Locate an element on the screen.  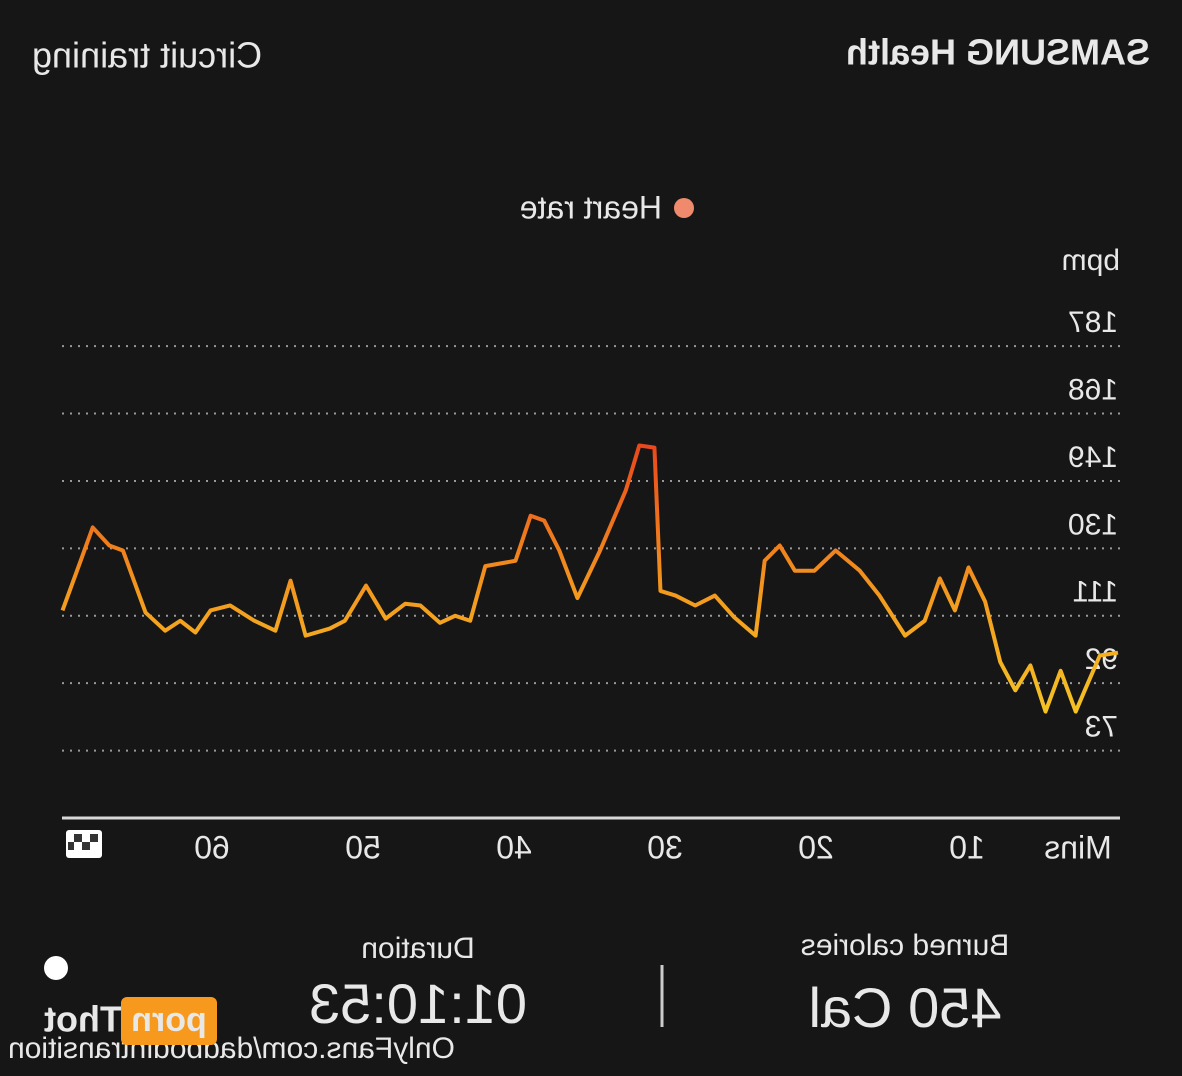
watermark-logo-left: Thot is located at coordinates (83, 1019).